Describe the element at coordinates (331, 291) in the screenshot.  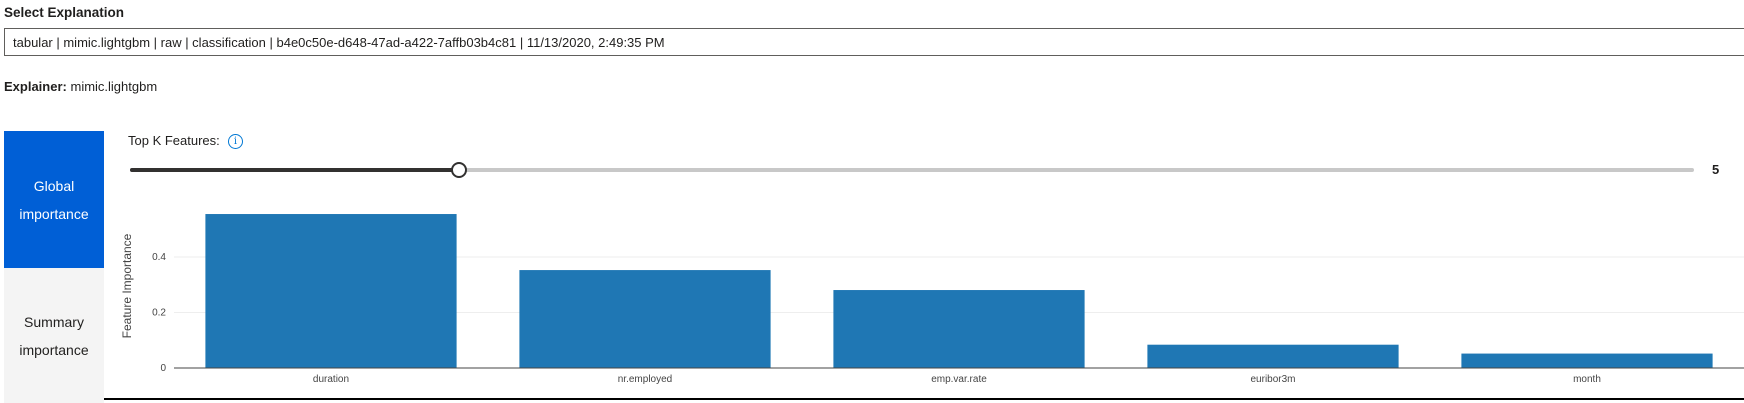
I see `bar-duration` at that location.